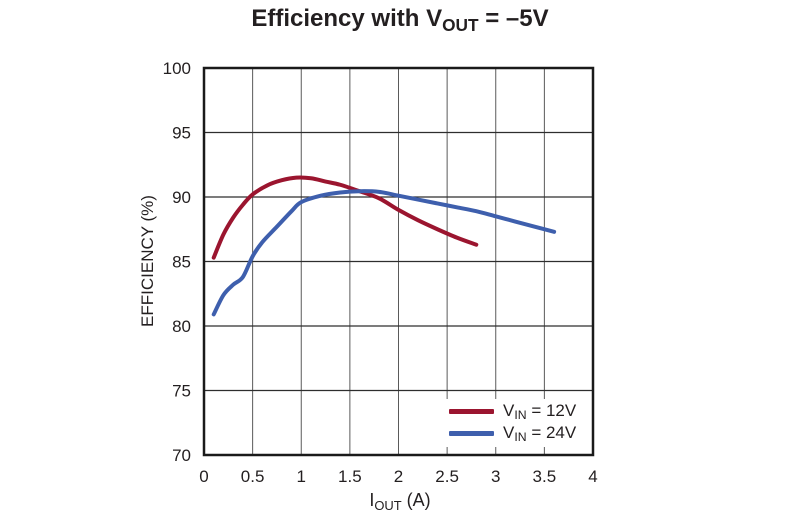 This screenshot has width=800, height=532. What do you see at coordinates (460, 24) in the screenshot?
I see `chart-title-subscript: OUT` at bounding box center [460, 24].